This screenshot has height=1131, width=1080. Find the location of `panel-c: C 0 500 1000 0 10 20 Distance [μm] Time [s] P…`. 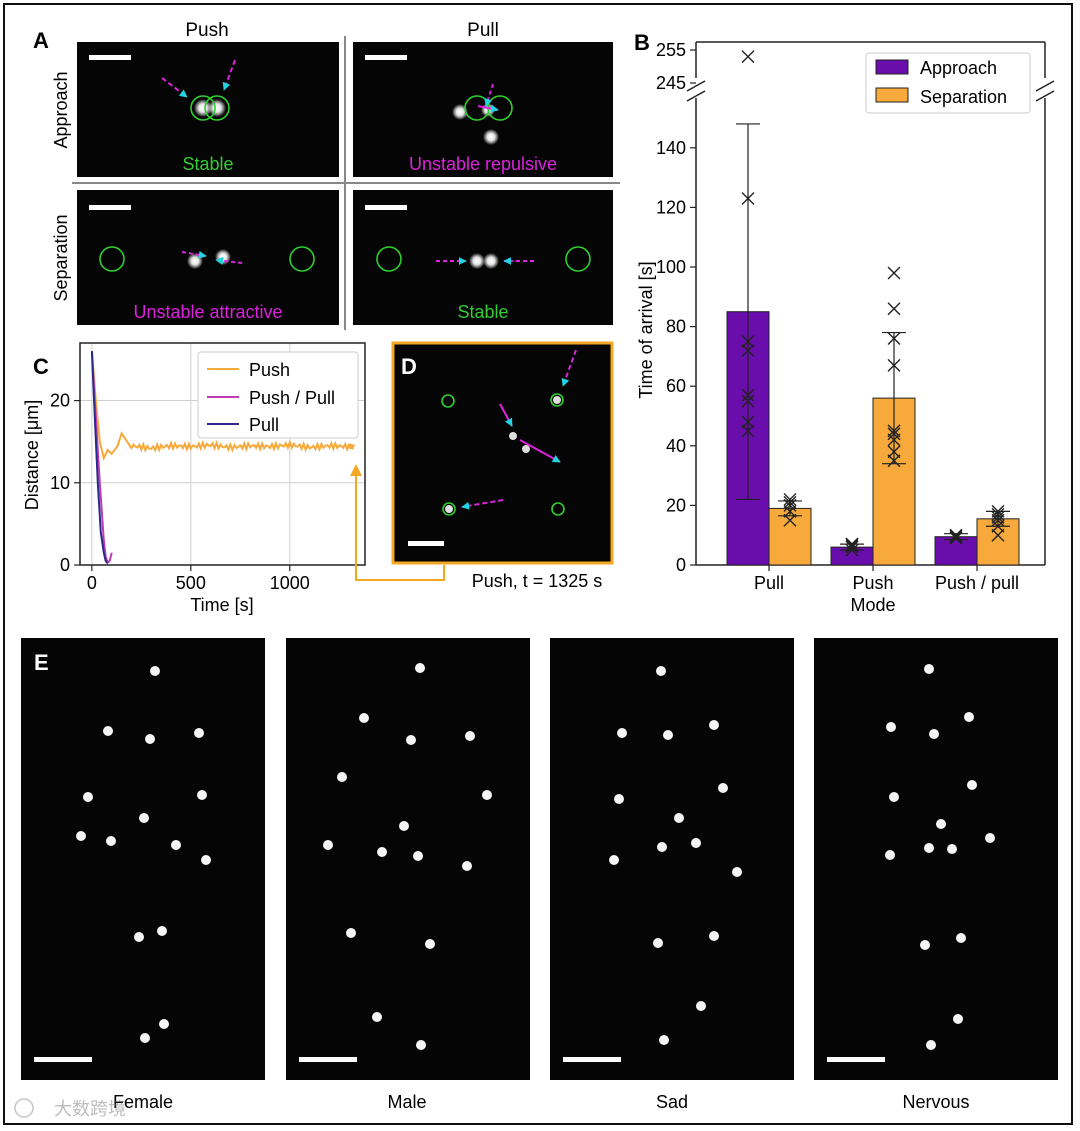

panel-c: C 0 500 1000 0 10 20 Distance [μm] Time [s] P… is located at coordinates (233, 478).